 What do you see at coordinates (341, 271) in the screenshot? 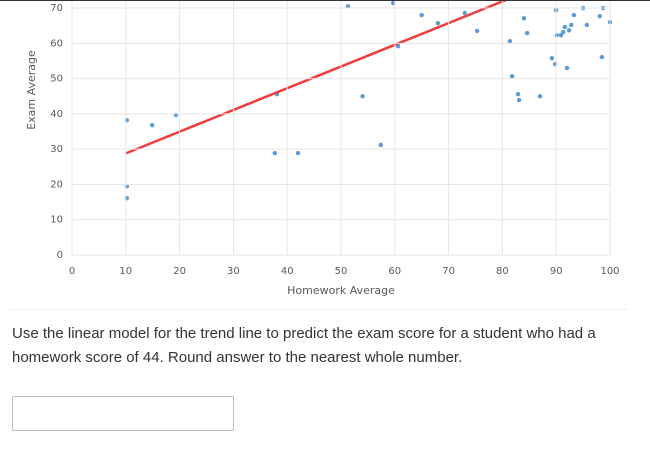
I see `x-tick-label: 50` at bounding box center [341, 271].